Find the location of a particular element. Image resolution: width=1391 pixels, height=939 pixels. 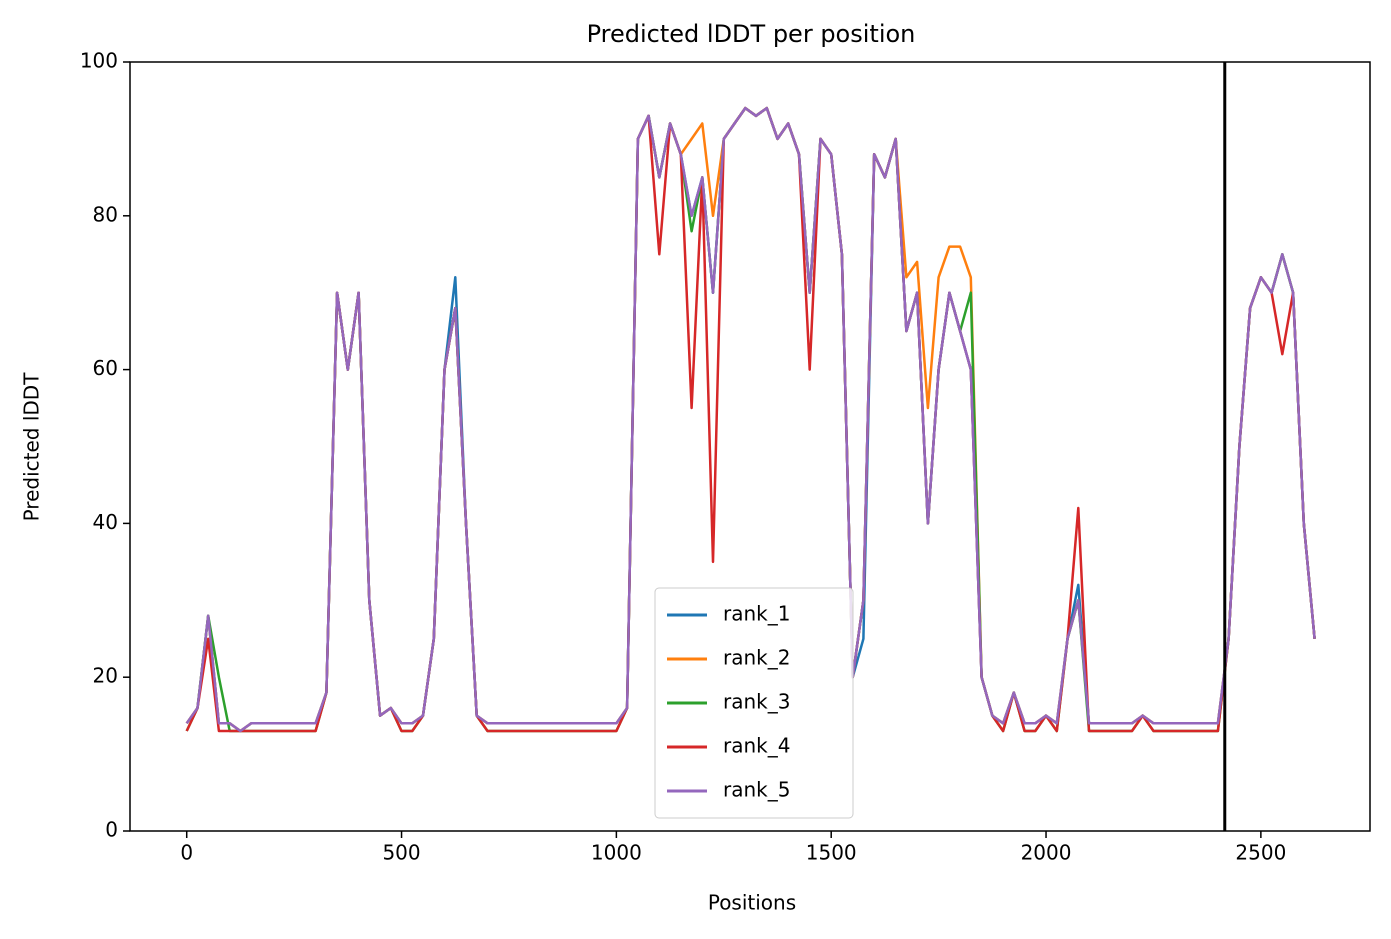

y-tick-label: 20 is located at coordinates (105, 676).